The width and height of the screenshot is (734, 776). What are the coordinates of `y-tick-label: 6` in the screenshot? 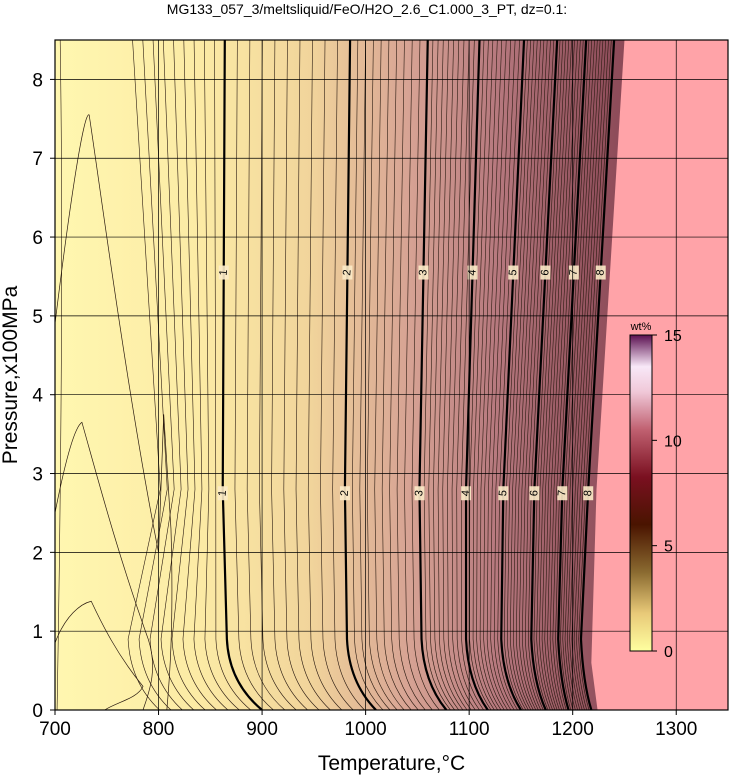 It's located at (37, 238).